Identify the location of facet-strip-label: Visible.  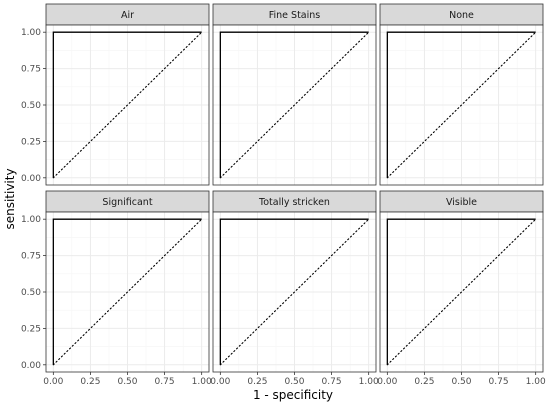
(461, 202).